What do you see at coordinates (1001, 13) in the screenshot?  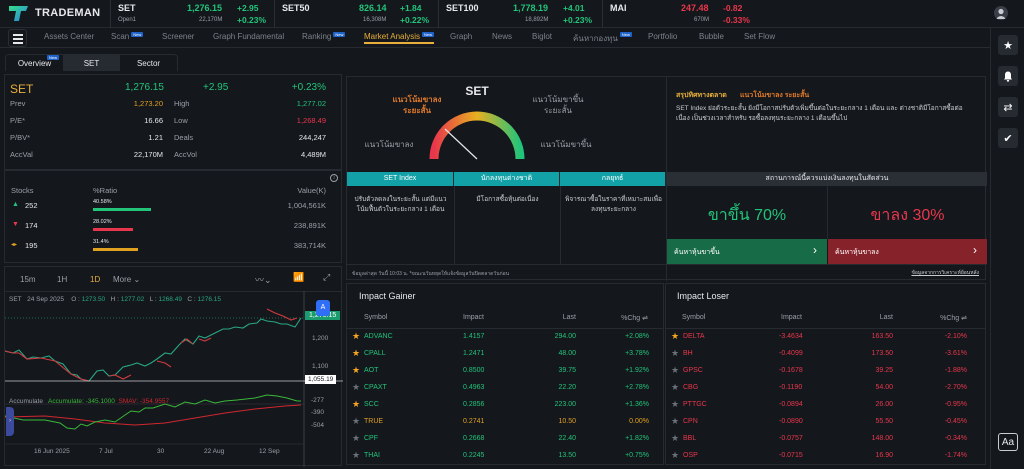 I see `user-avatar-icon` at bounding box center [1001, 13].